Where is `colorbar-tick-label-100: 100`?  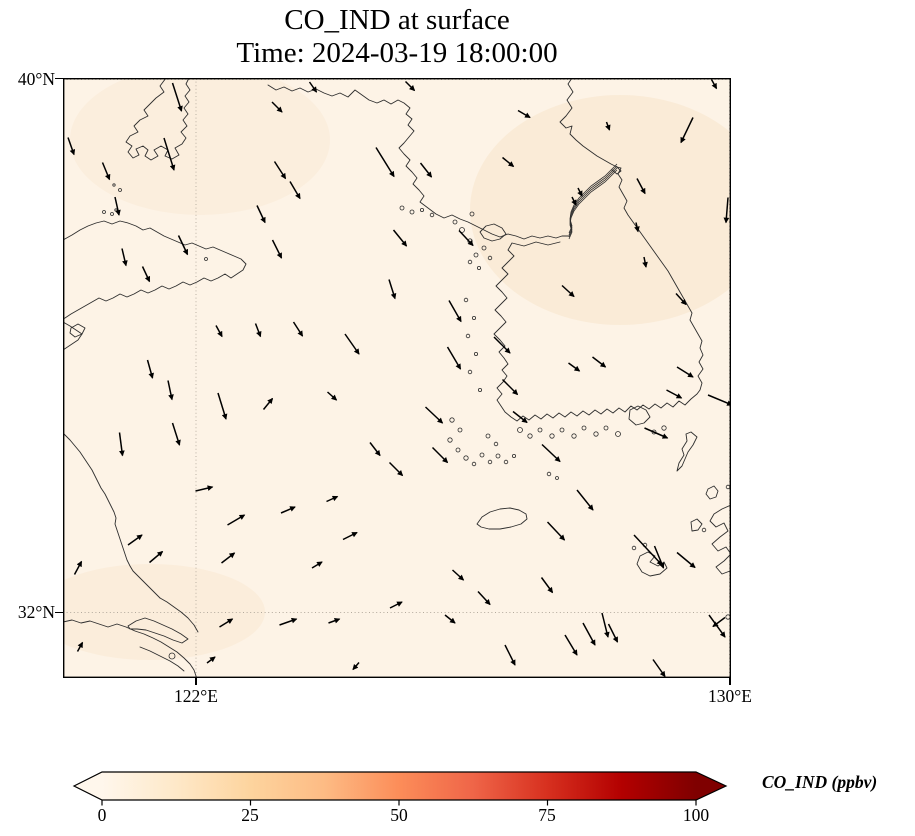 colorbar-tick-label-100: 100 is located at coordinates (696, 815).